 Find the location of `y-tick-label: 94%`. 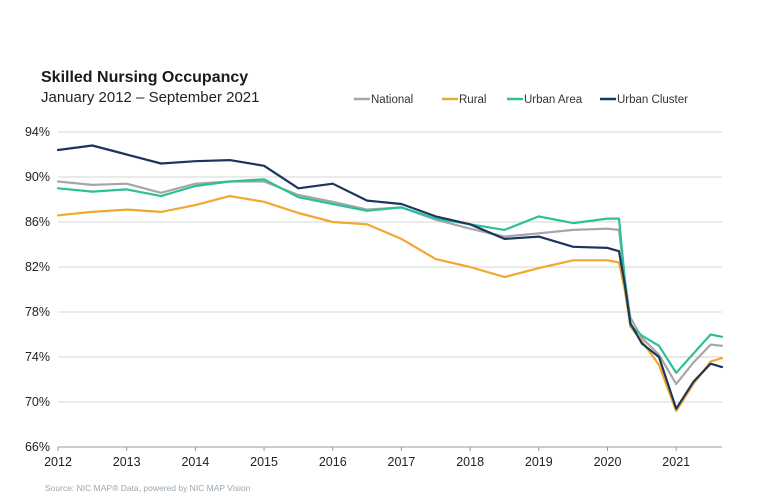

y-tick-label: 94% is located at coordinates (37, 132).